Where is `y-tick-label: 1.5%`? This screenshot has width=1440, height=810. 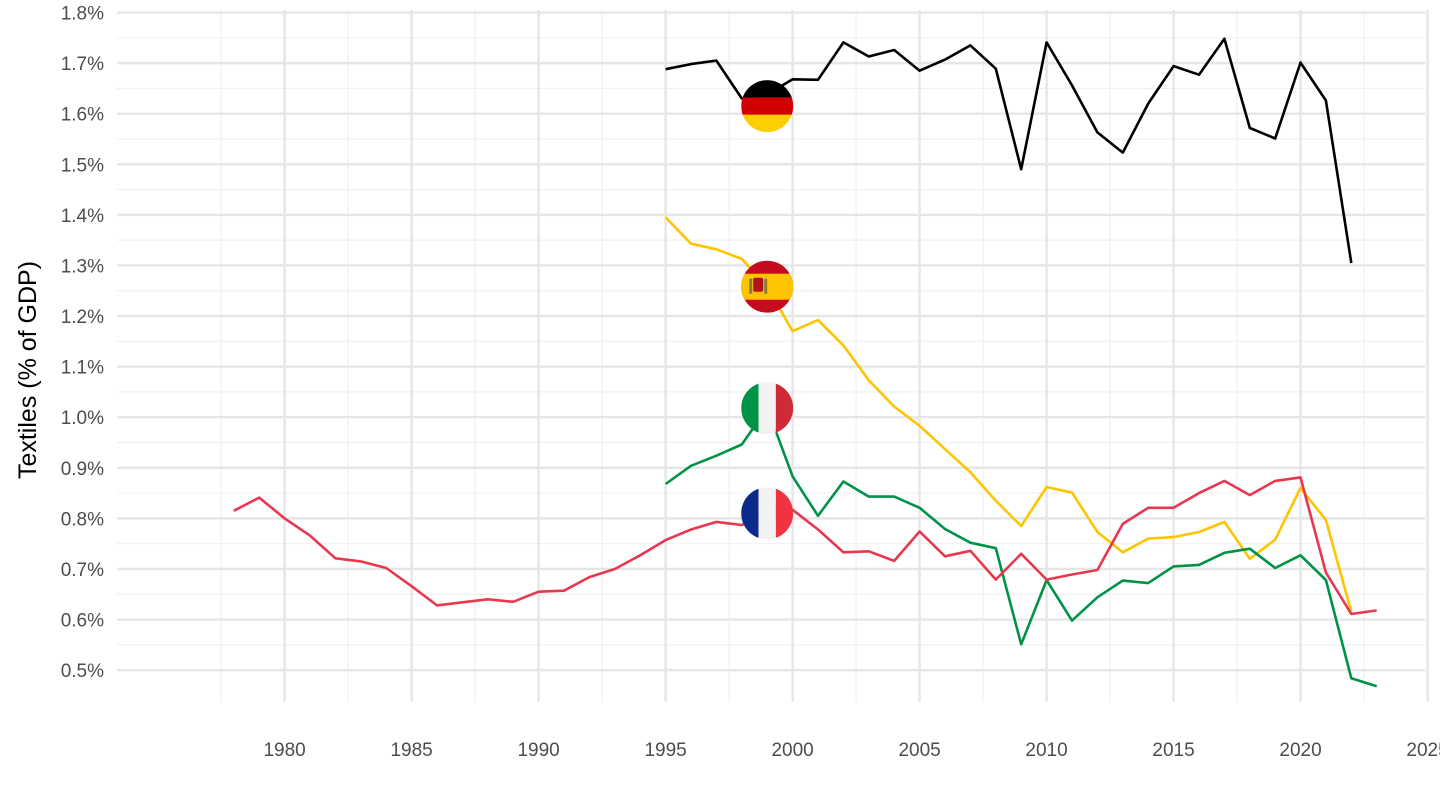 y-tick-label: 1.5% is located at coordinates (82, 165).